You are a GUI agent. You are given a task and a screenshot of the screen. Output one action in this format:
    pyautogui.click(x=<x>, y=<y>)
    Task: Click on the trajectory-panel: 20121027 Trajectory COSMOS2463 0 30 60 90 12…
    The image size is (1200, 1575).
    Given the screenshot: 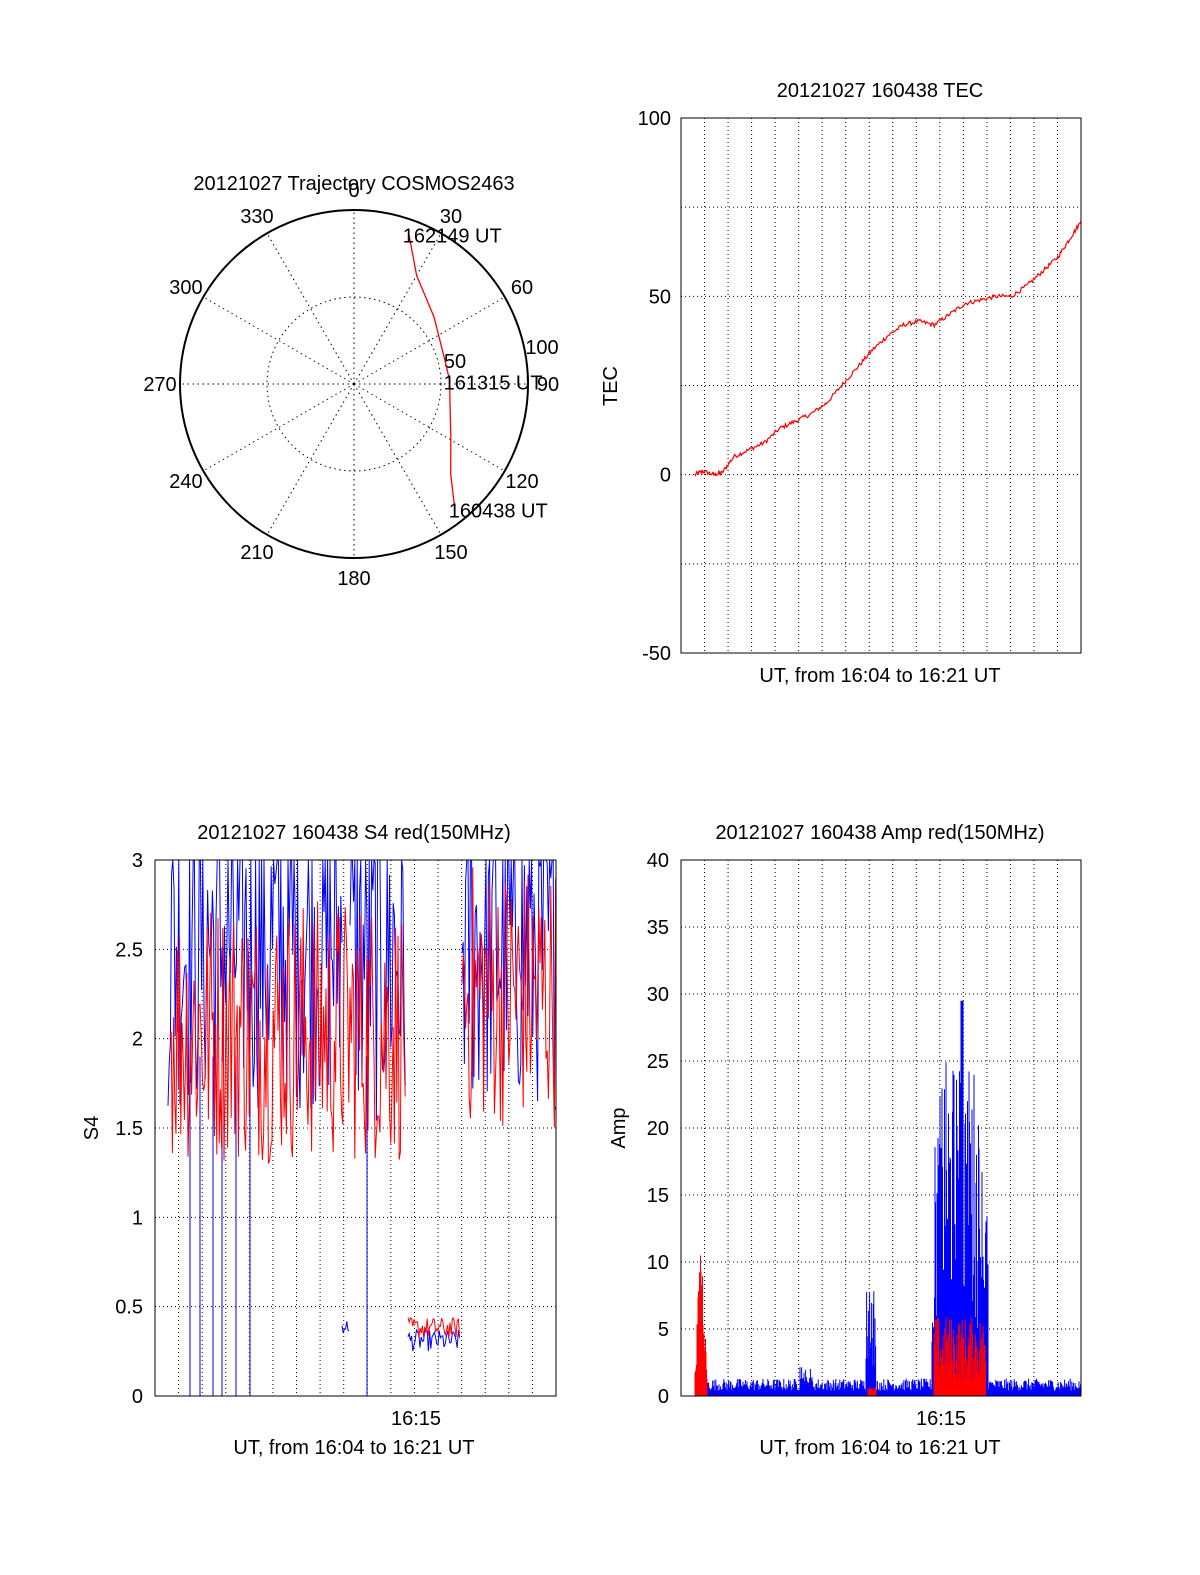 What is the action you would take?
    pyautogui.click(x=351, y=381)
    